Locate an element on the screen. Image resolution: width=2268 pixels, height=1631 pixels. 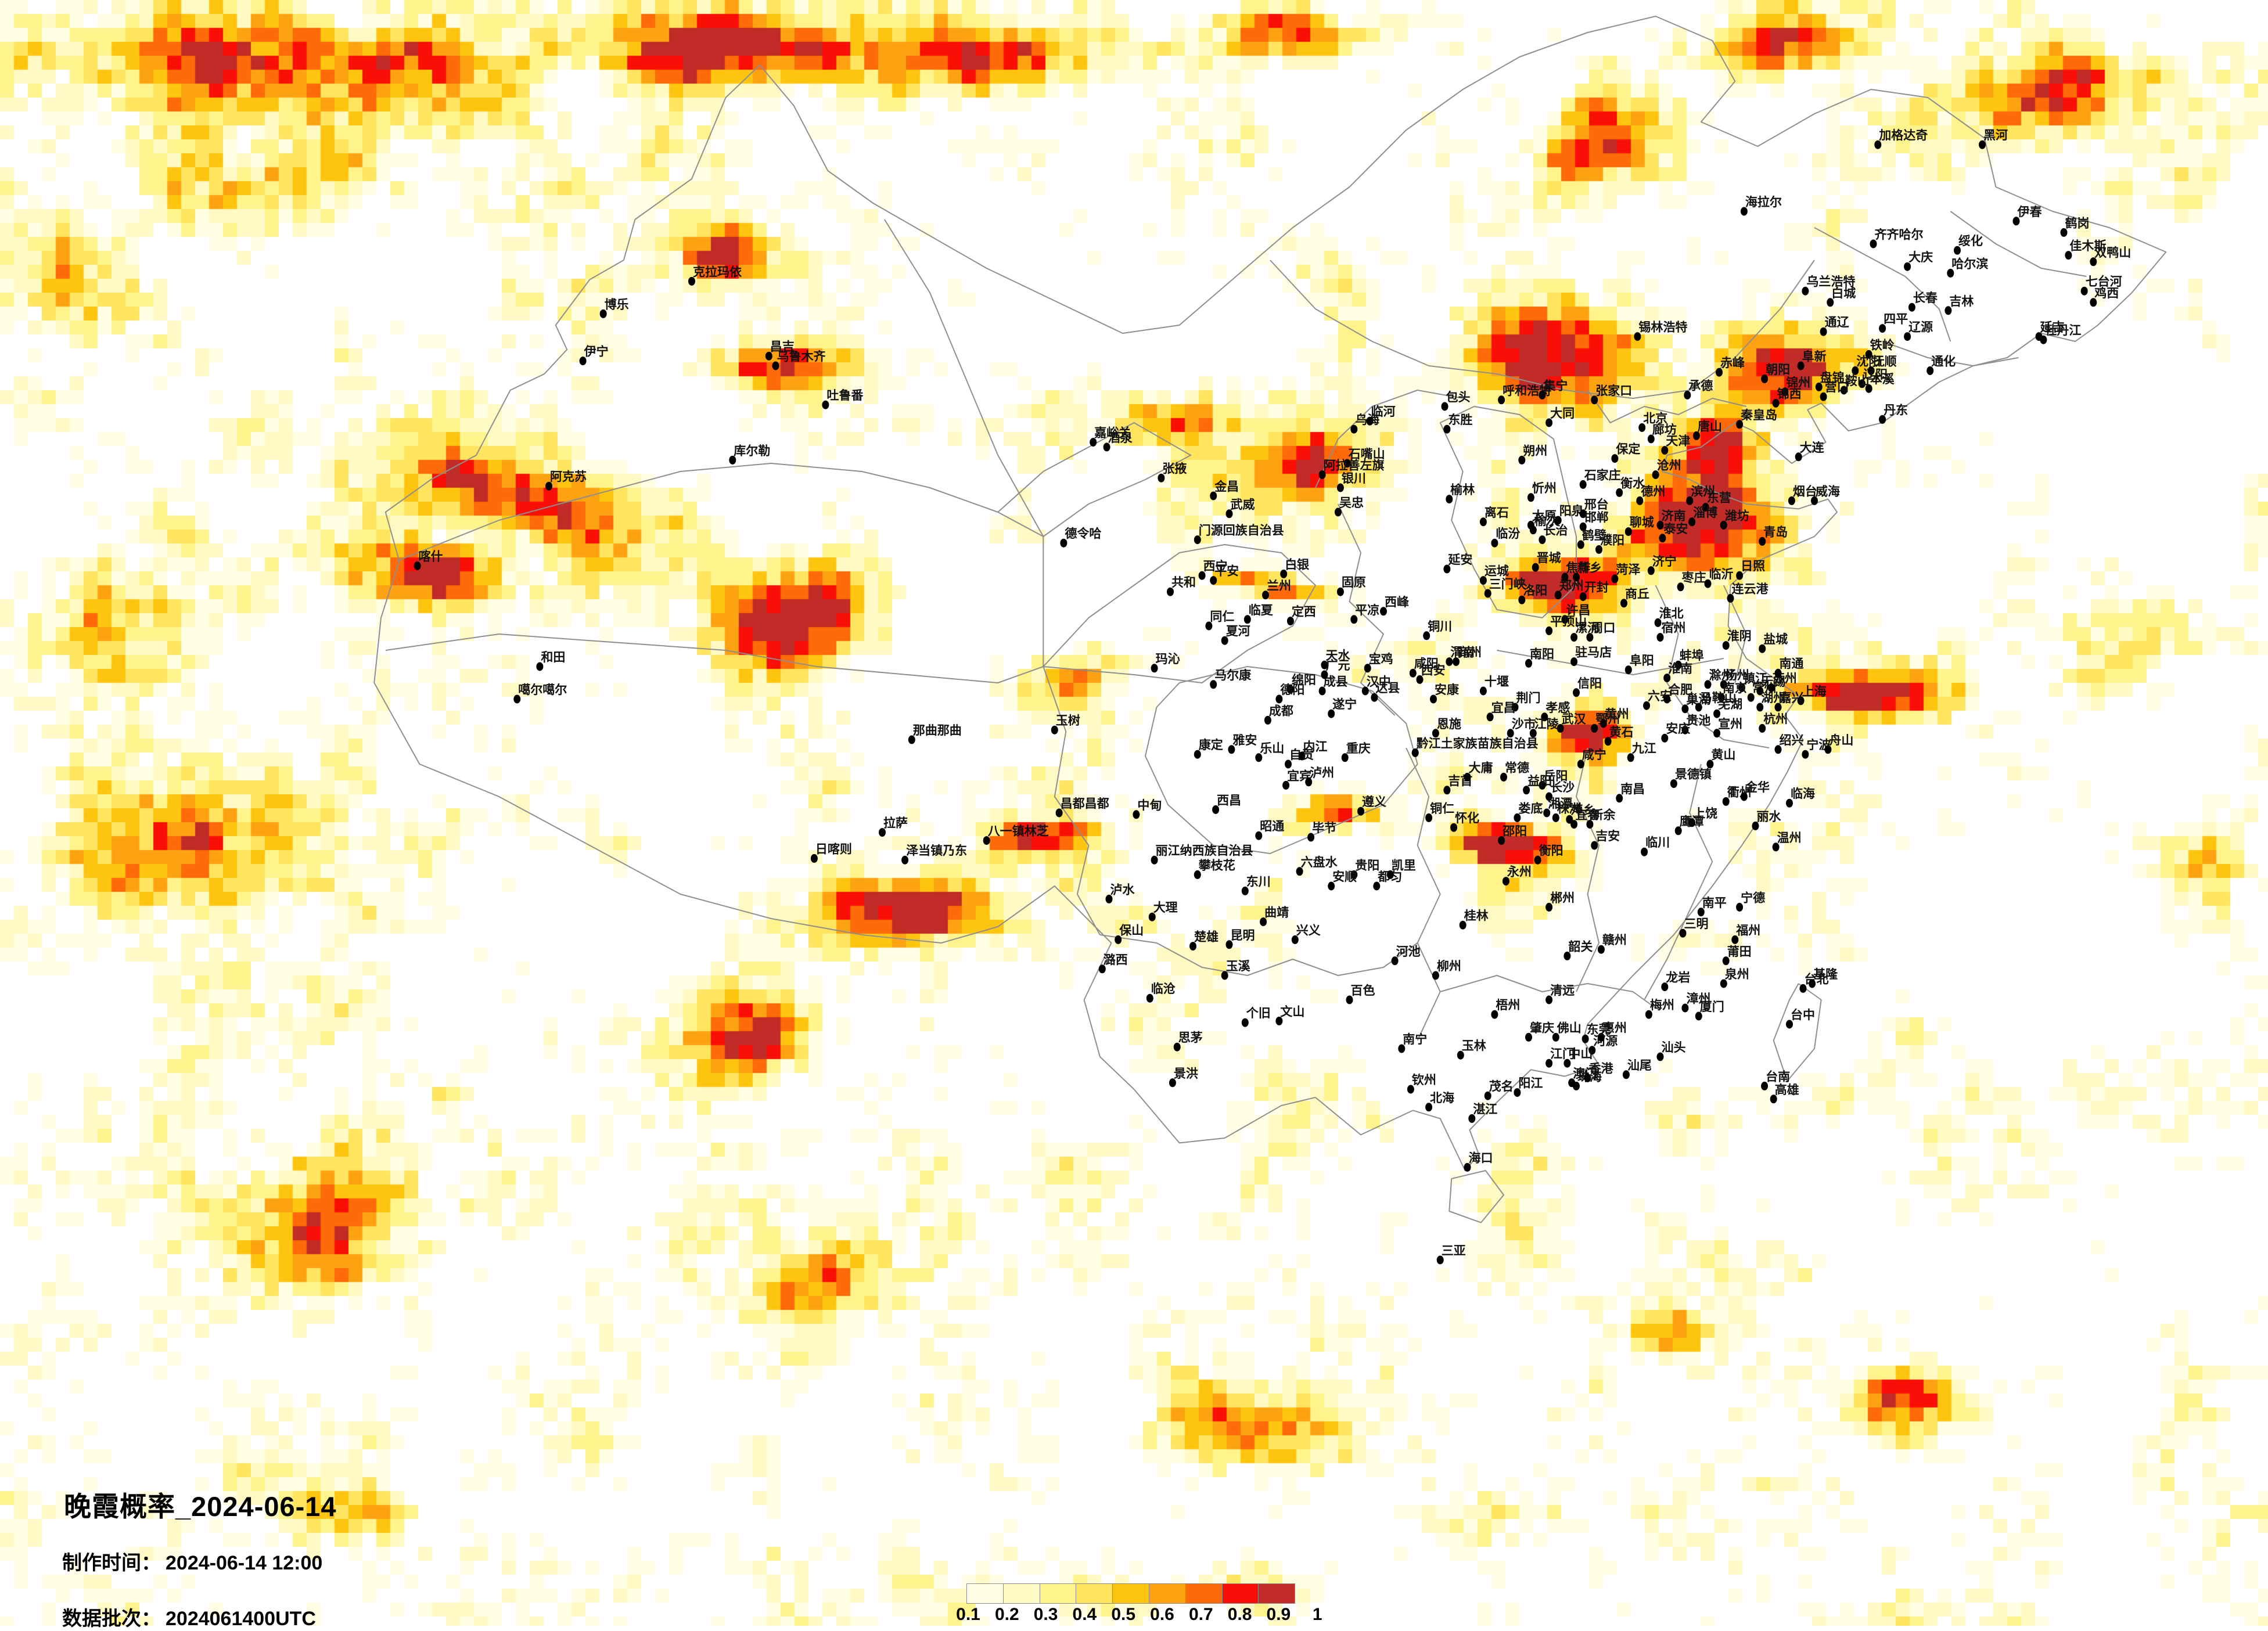
city-label: 衡阳 is located at coordinates (1551, 851).